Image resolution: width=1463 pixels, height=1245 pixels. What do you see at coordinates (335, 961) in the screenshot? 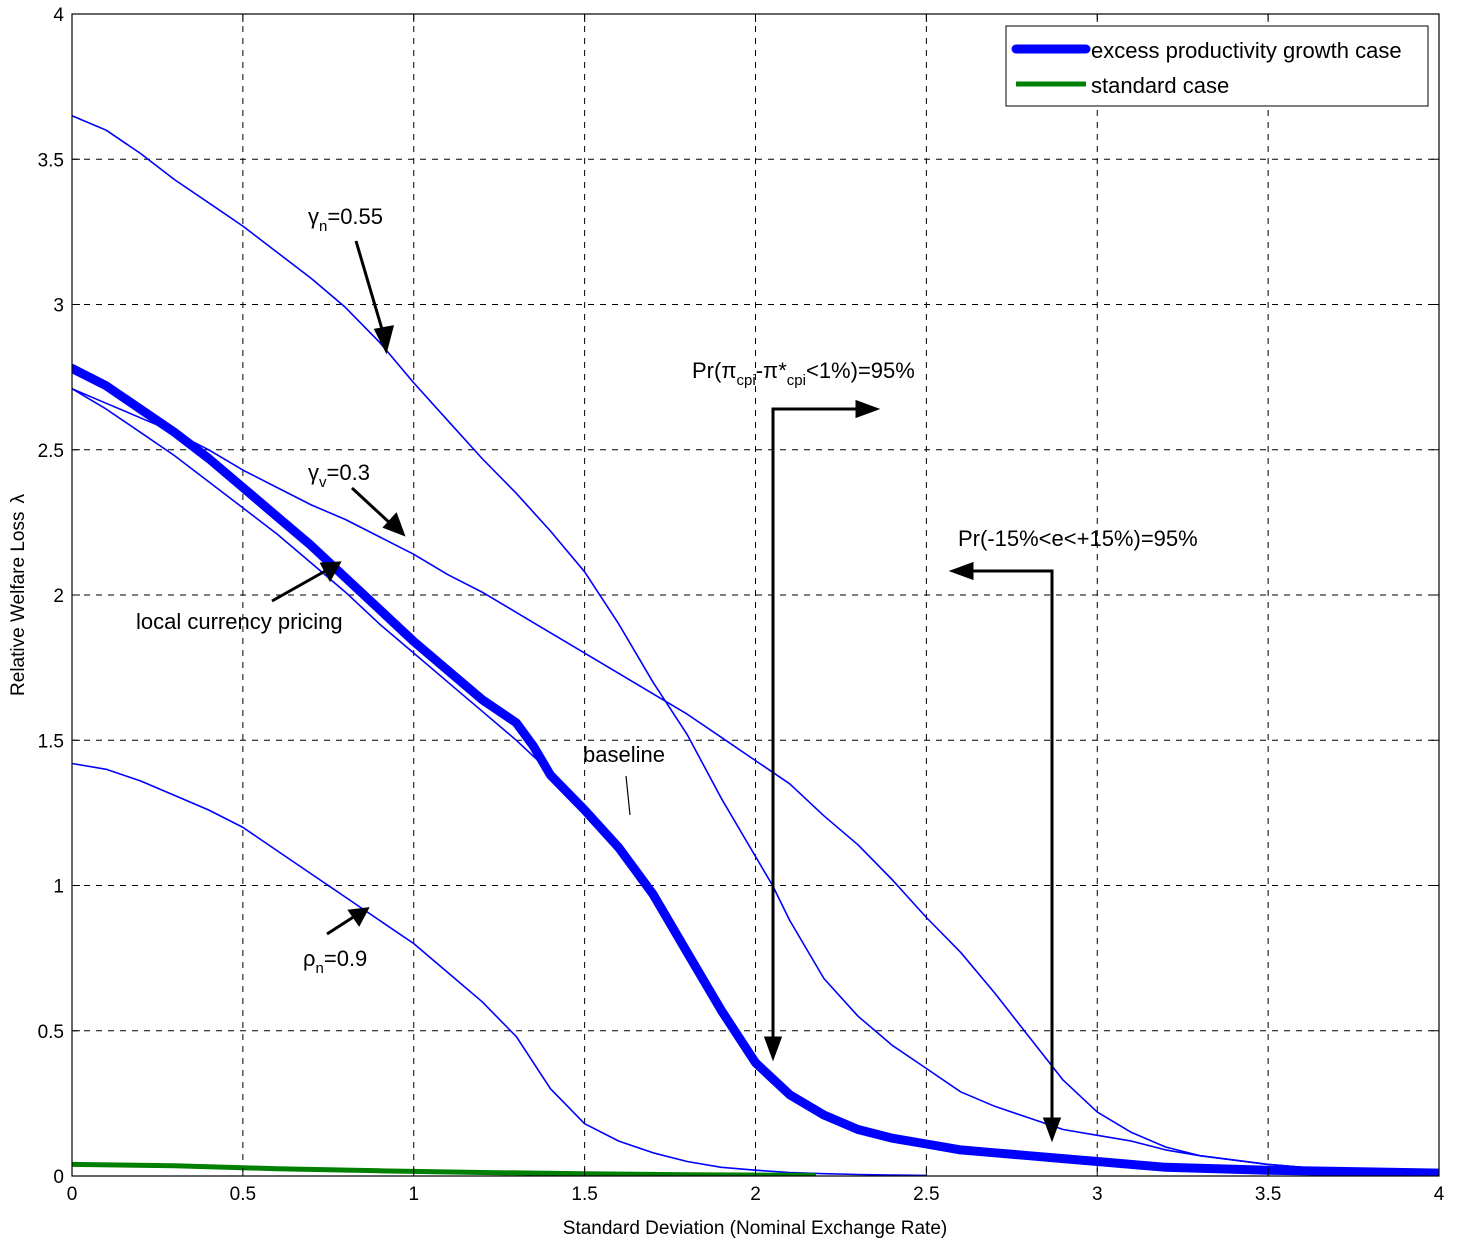
I see `annotation-rho-n: ρn=0.9` at bounding box center [335, 961].